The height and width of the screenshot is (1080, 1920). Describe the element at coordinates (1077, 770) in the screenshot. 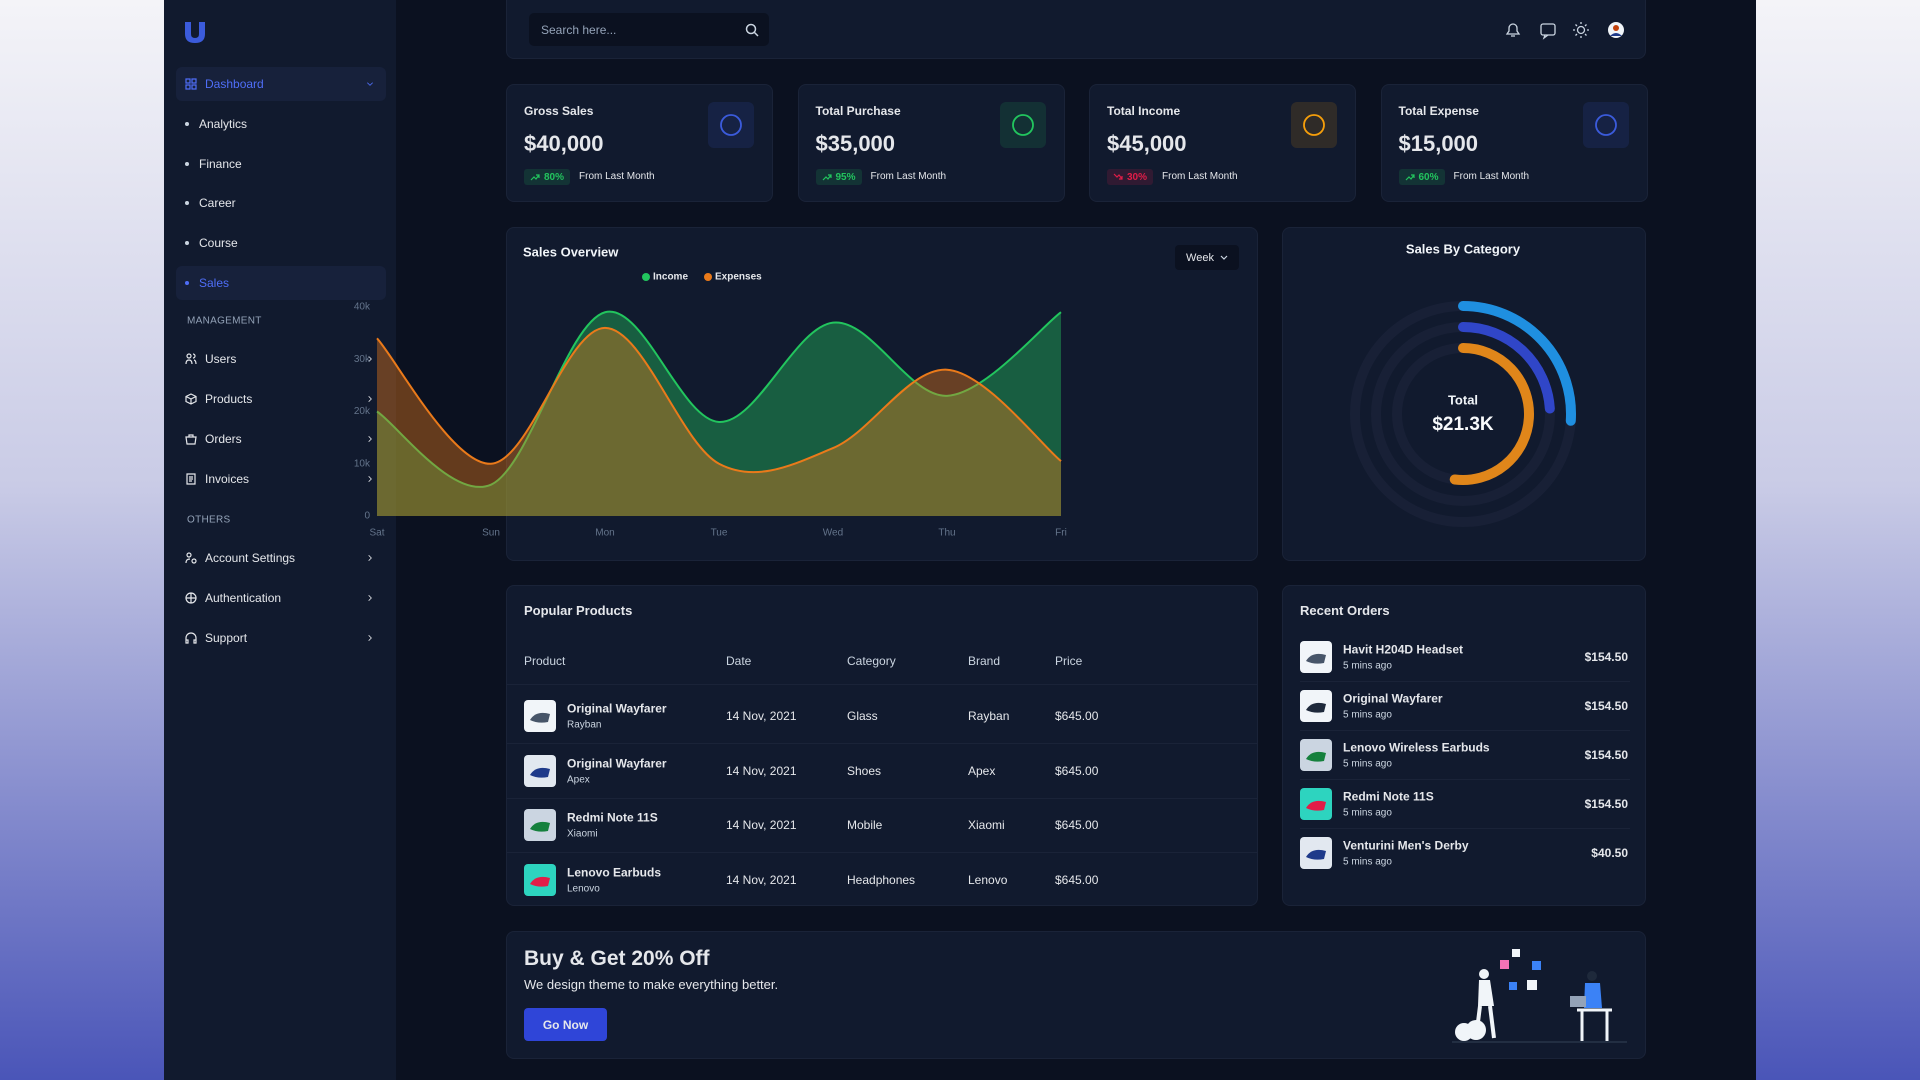

I see `table-cell: $645.00` at that location.